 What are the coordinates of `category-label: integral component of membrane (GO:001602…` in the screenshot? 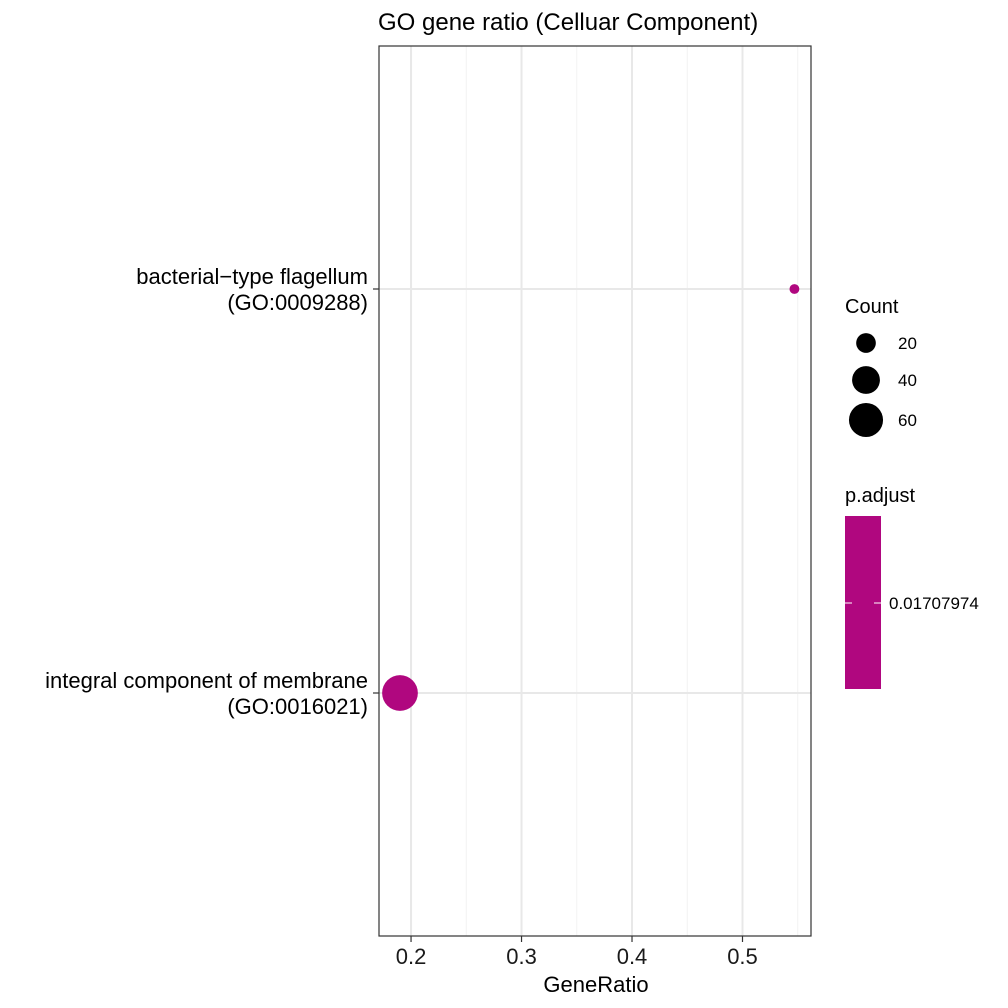 It's located at (206, 693).